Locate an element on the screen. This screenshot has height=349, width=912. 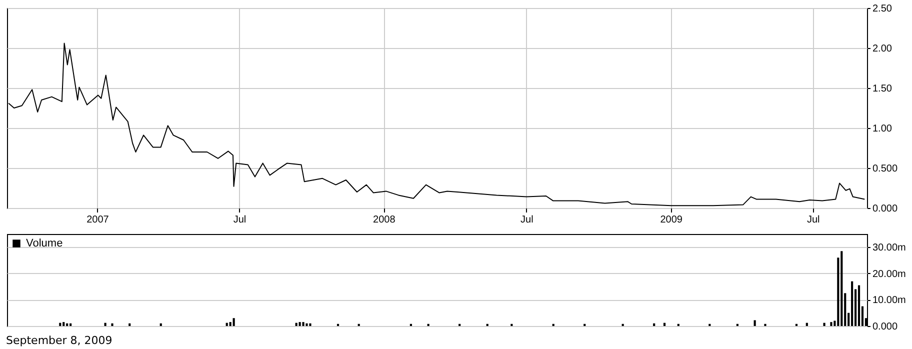
y-tick-label: 2.50 is located at coordinates (882, 9).